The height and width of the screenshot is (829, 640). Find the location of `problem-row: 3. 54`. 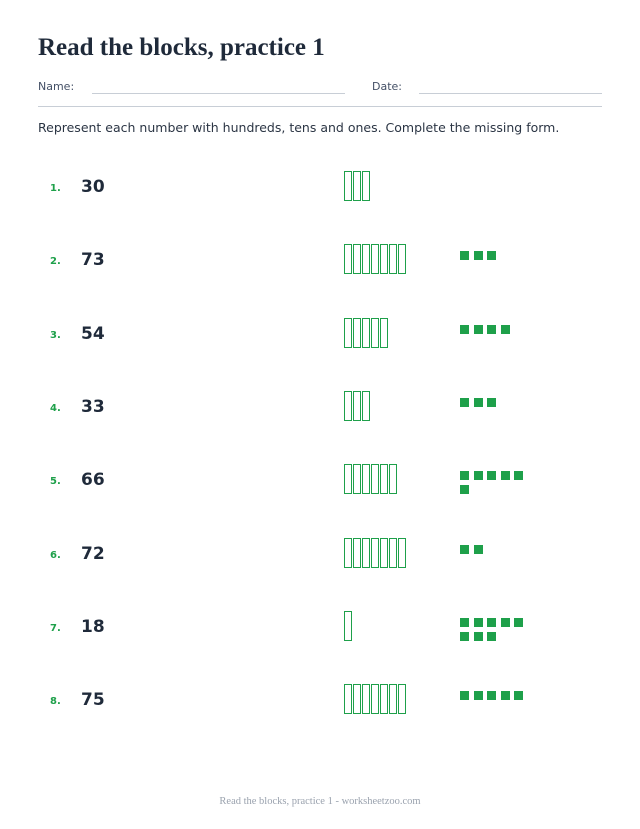

problem-row: 3. 54 is located at coordinates (320, 337).